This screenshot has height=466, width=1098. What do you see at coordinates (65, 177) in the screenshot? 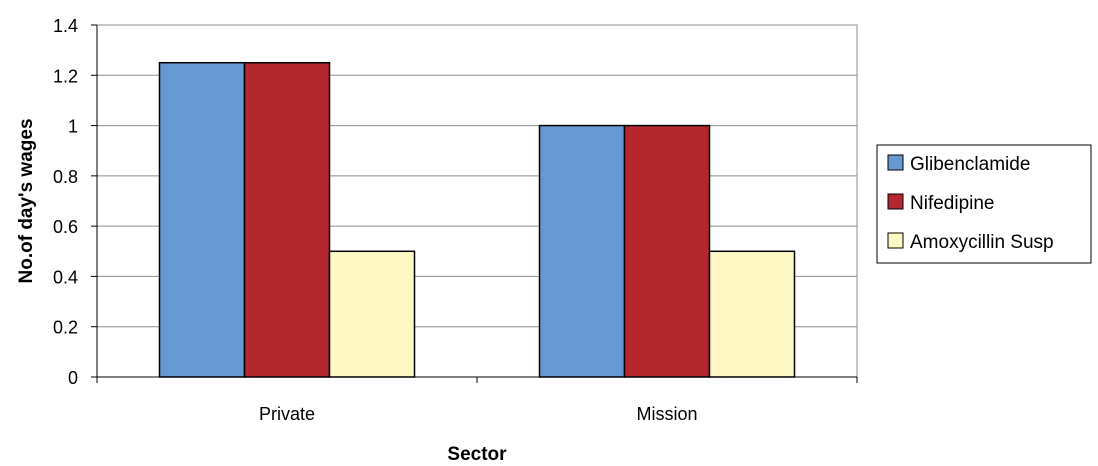
I see `y-tick-label: 0.8` at bounding box center [65, 177].